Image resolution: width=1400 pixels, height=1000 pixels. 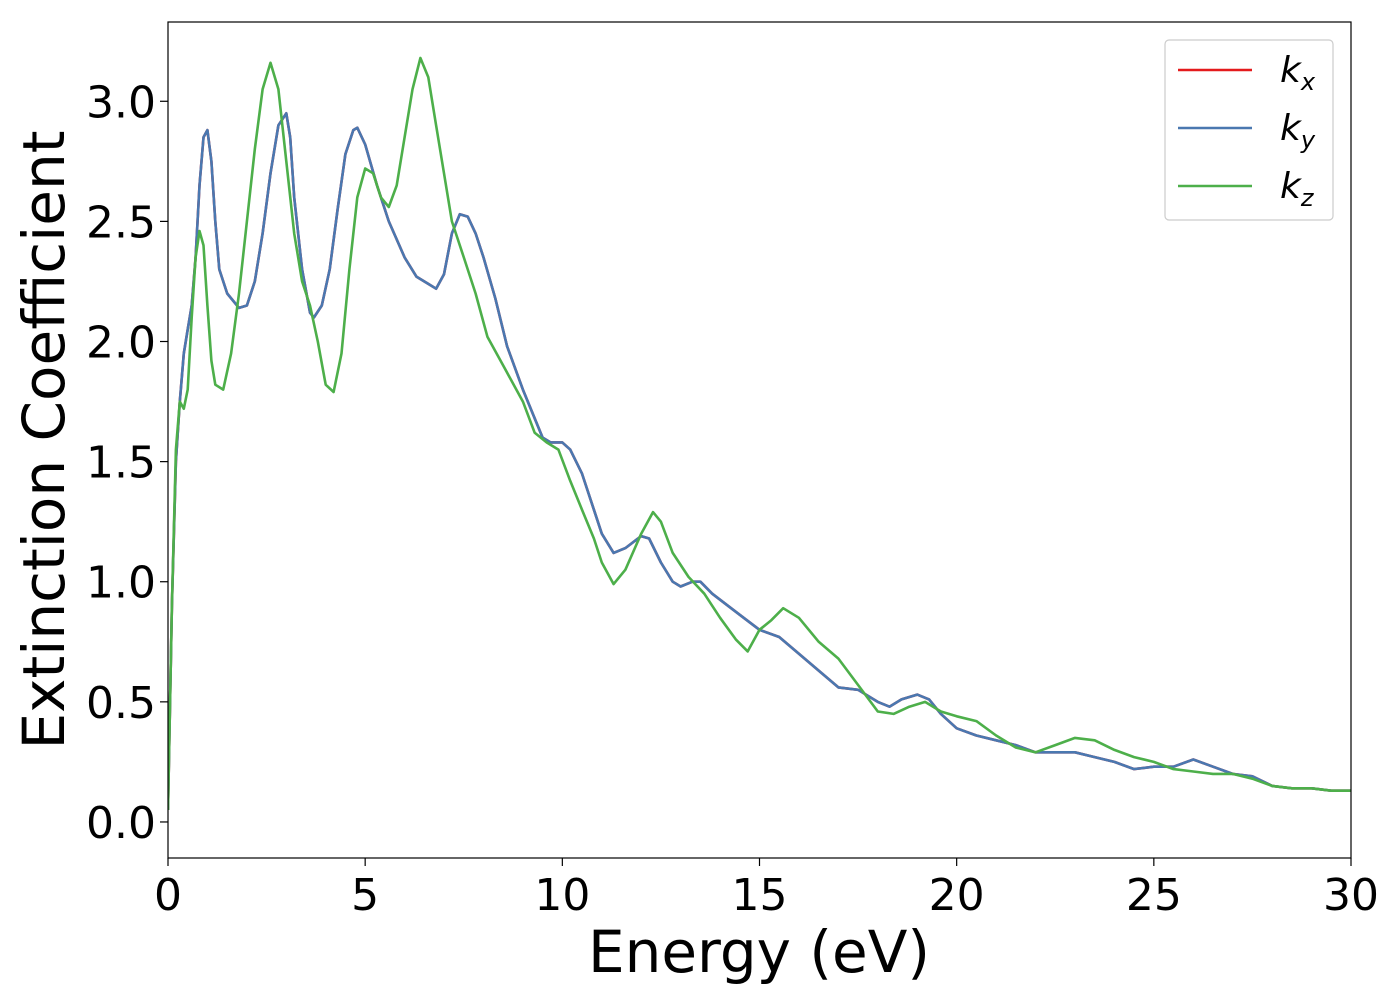 What do you see at coordinates (1351, 895) in the screenshot?
I see `x-tick-label: 30` at bounding box center [1351, 895].